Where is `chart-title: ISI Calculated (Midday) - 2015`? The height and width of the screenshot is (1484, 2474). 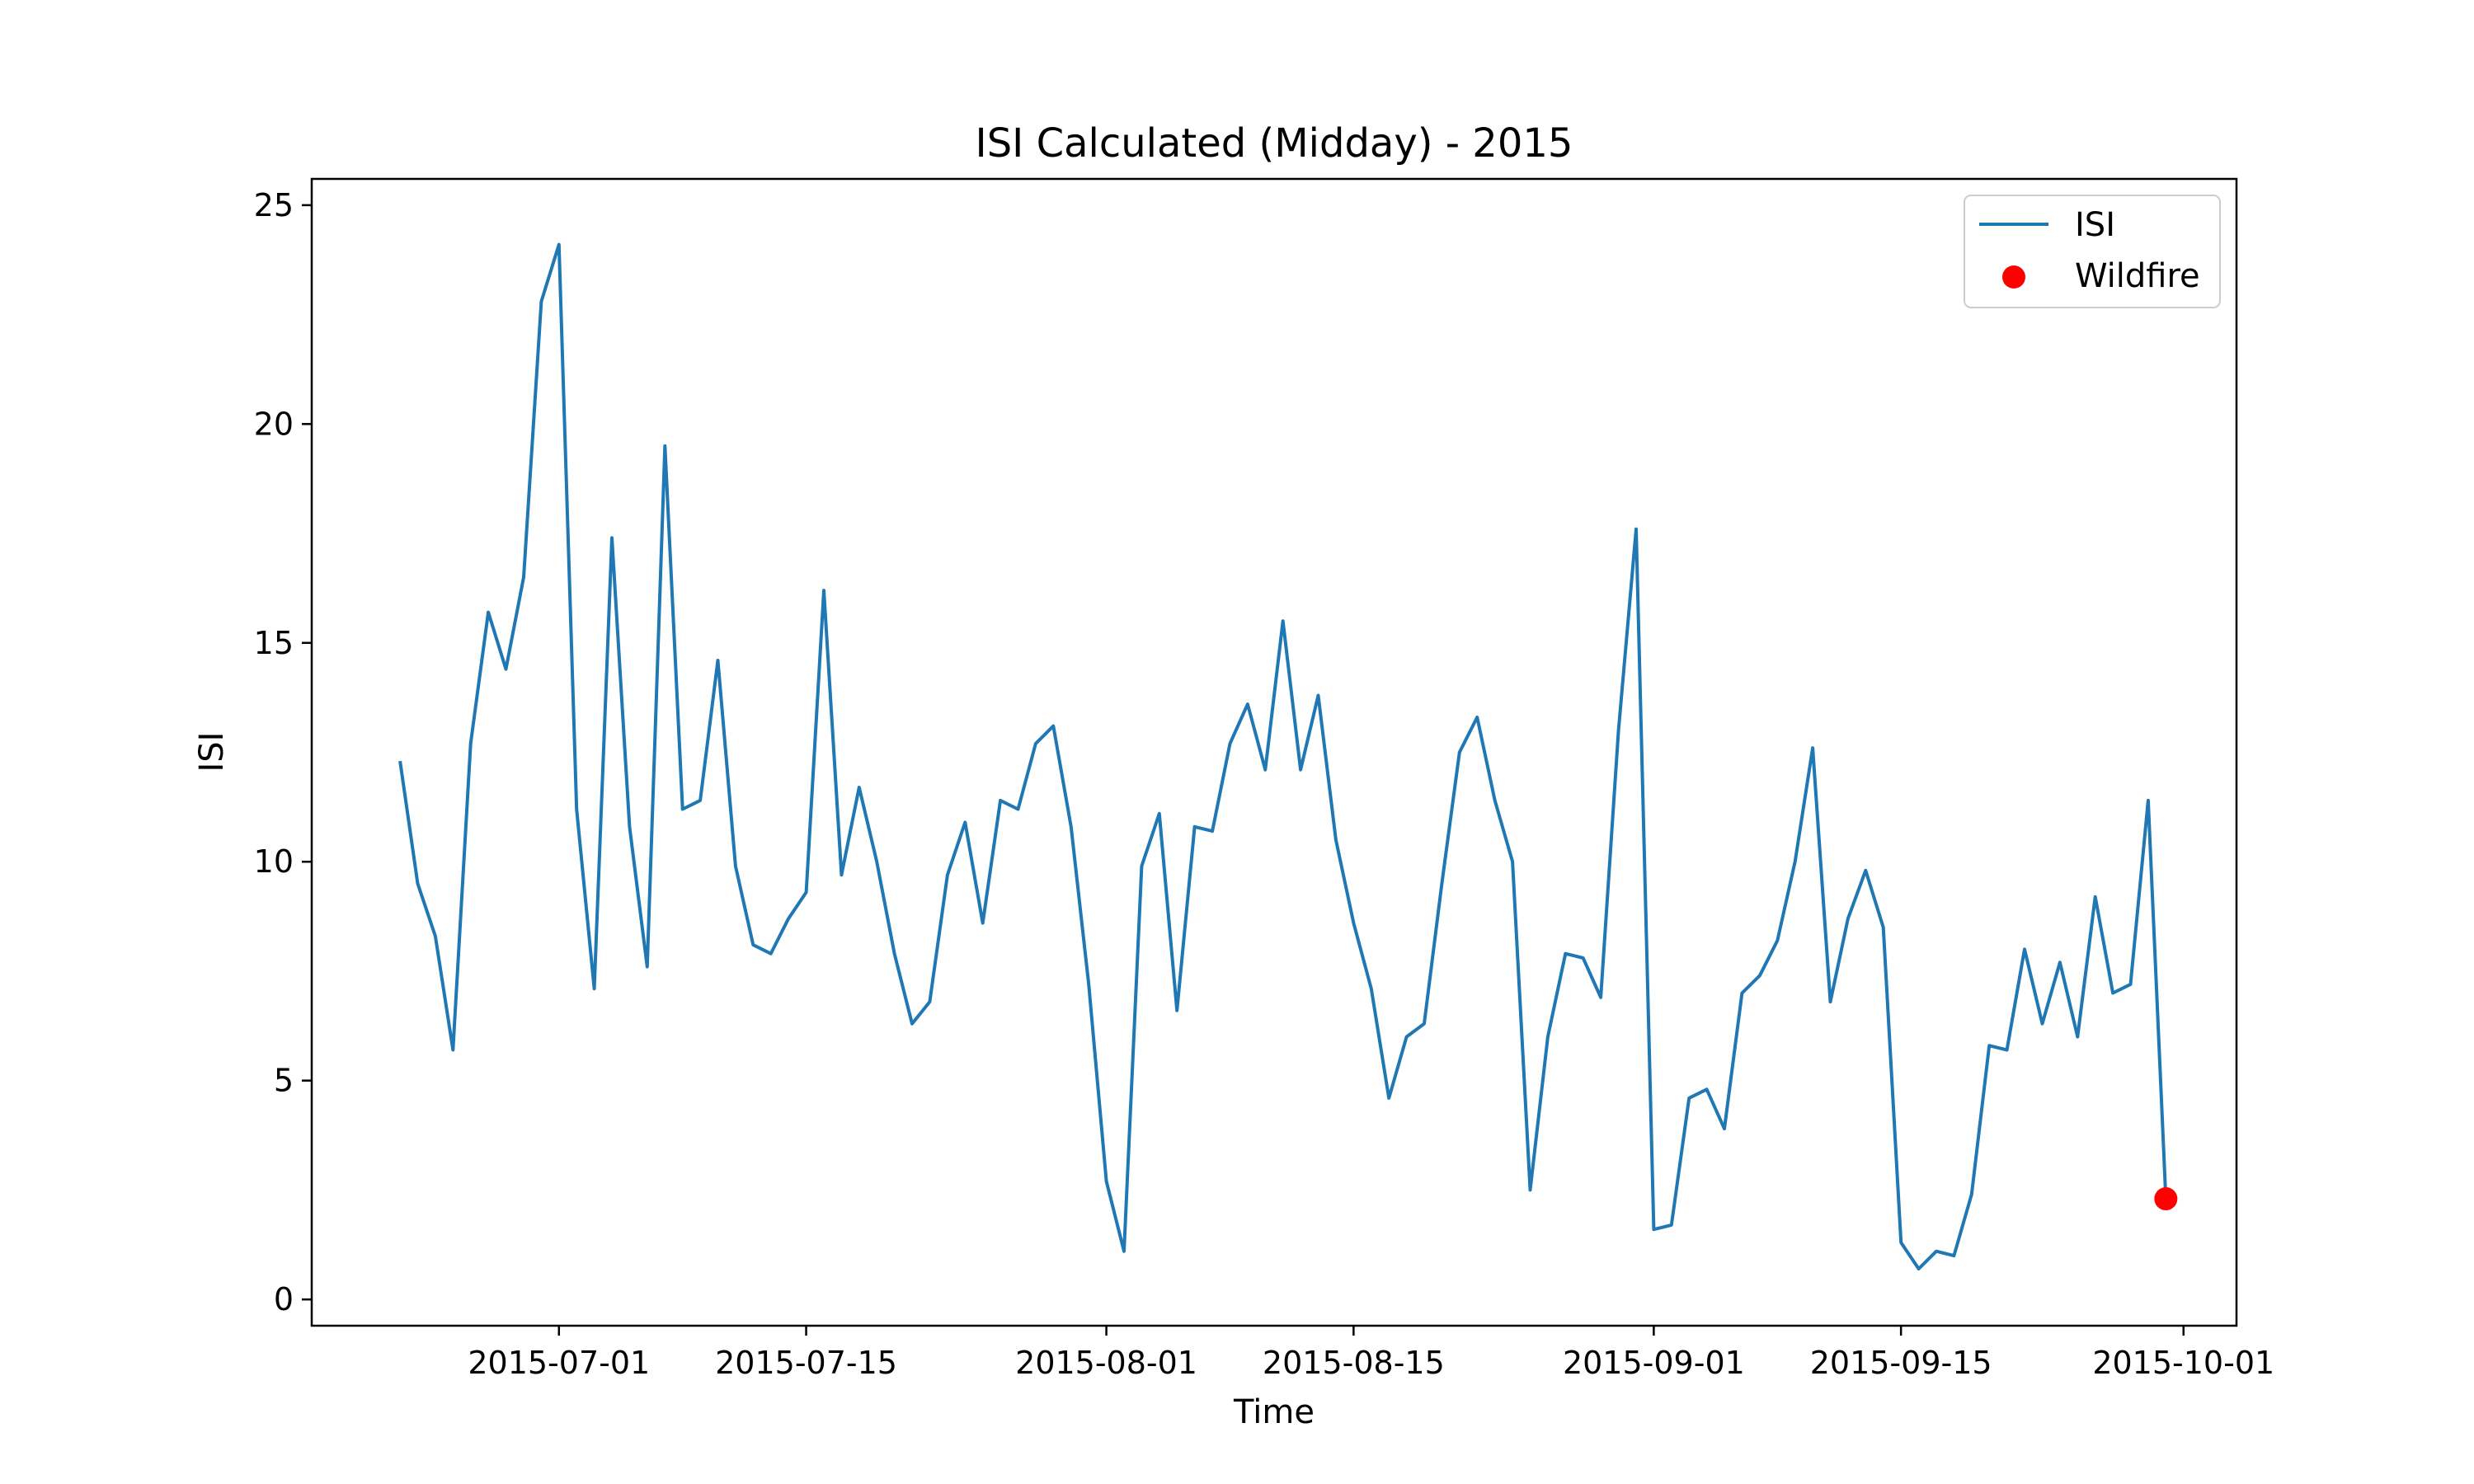
chart-title: ISI Calculated (Midday) - 2015 is located at coordinates (1274, 143).